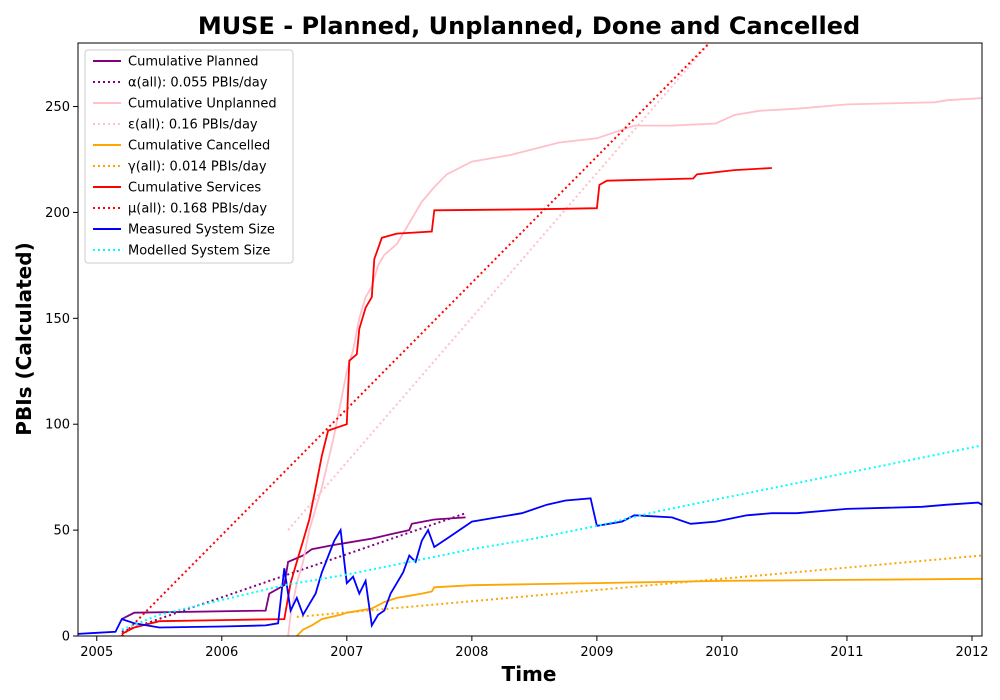  Describe the element at coordinates (194, 188) in the screenshot. I see `legend-label-6: Cumulative Services` at that location.